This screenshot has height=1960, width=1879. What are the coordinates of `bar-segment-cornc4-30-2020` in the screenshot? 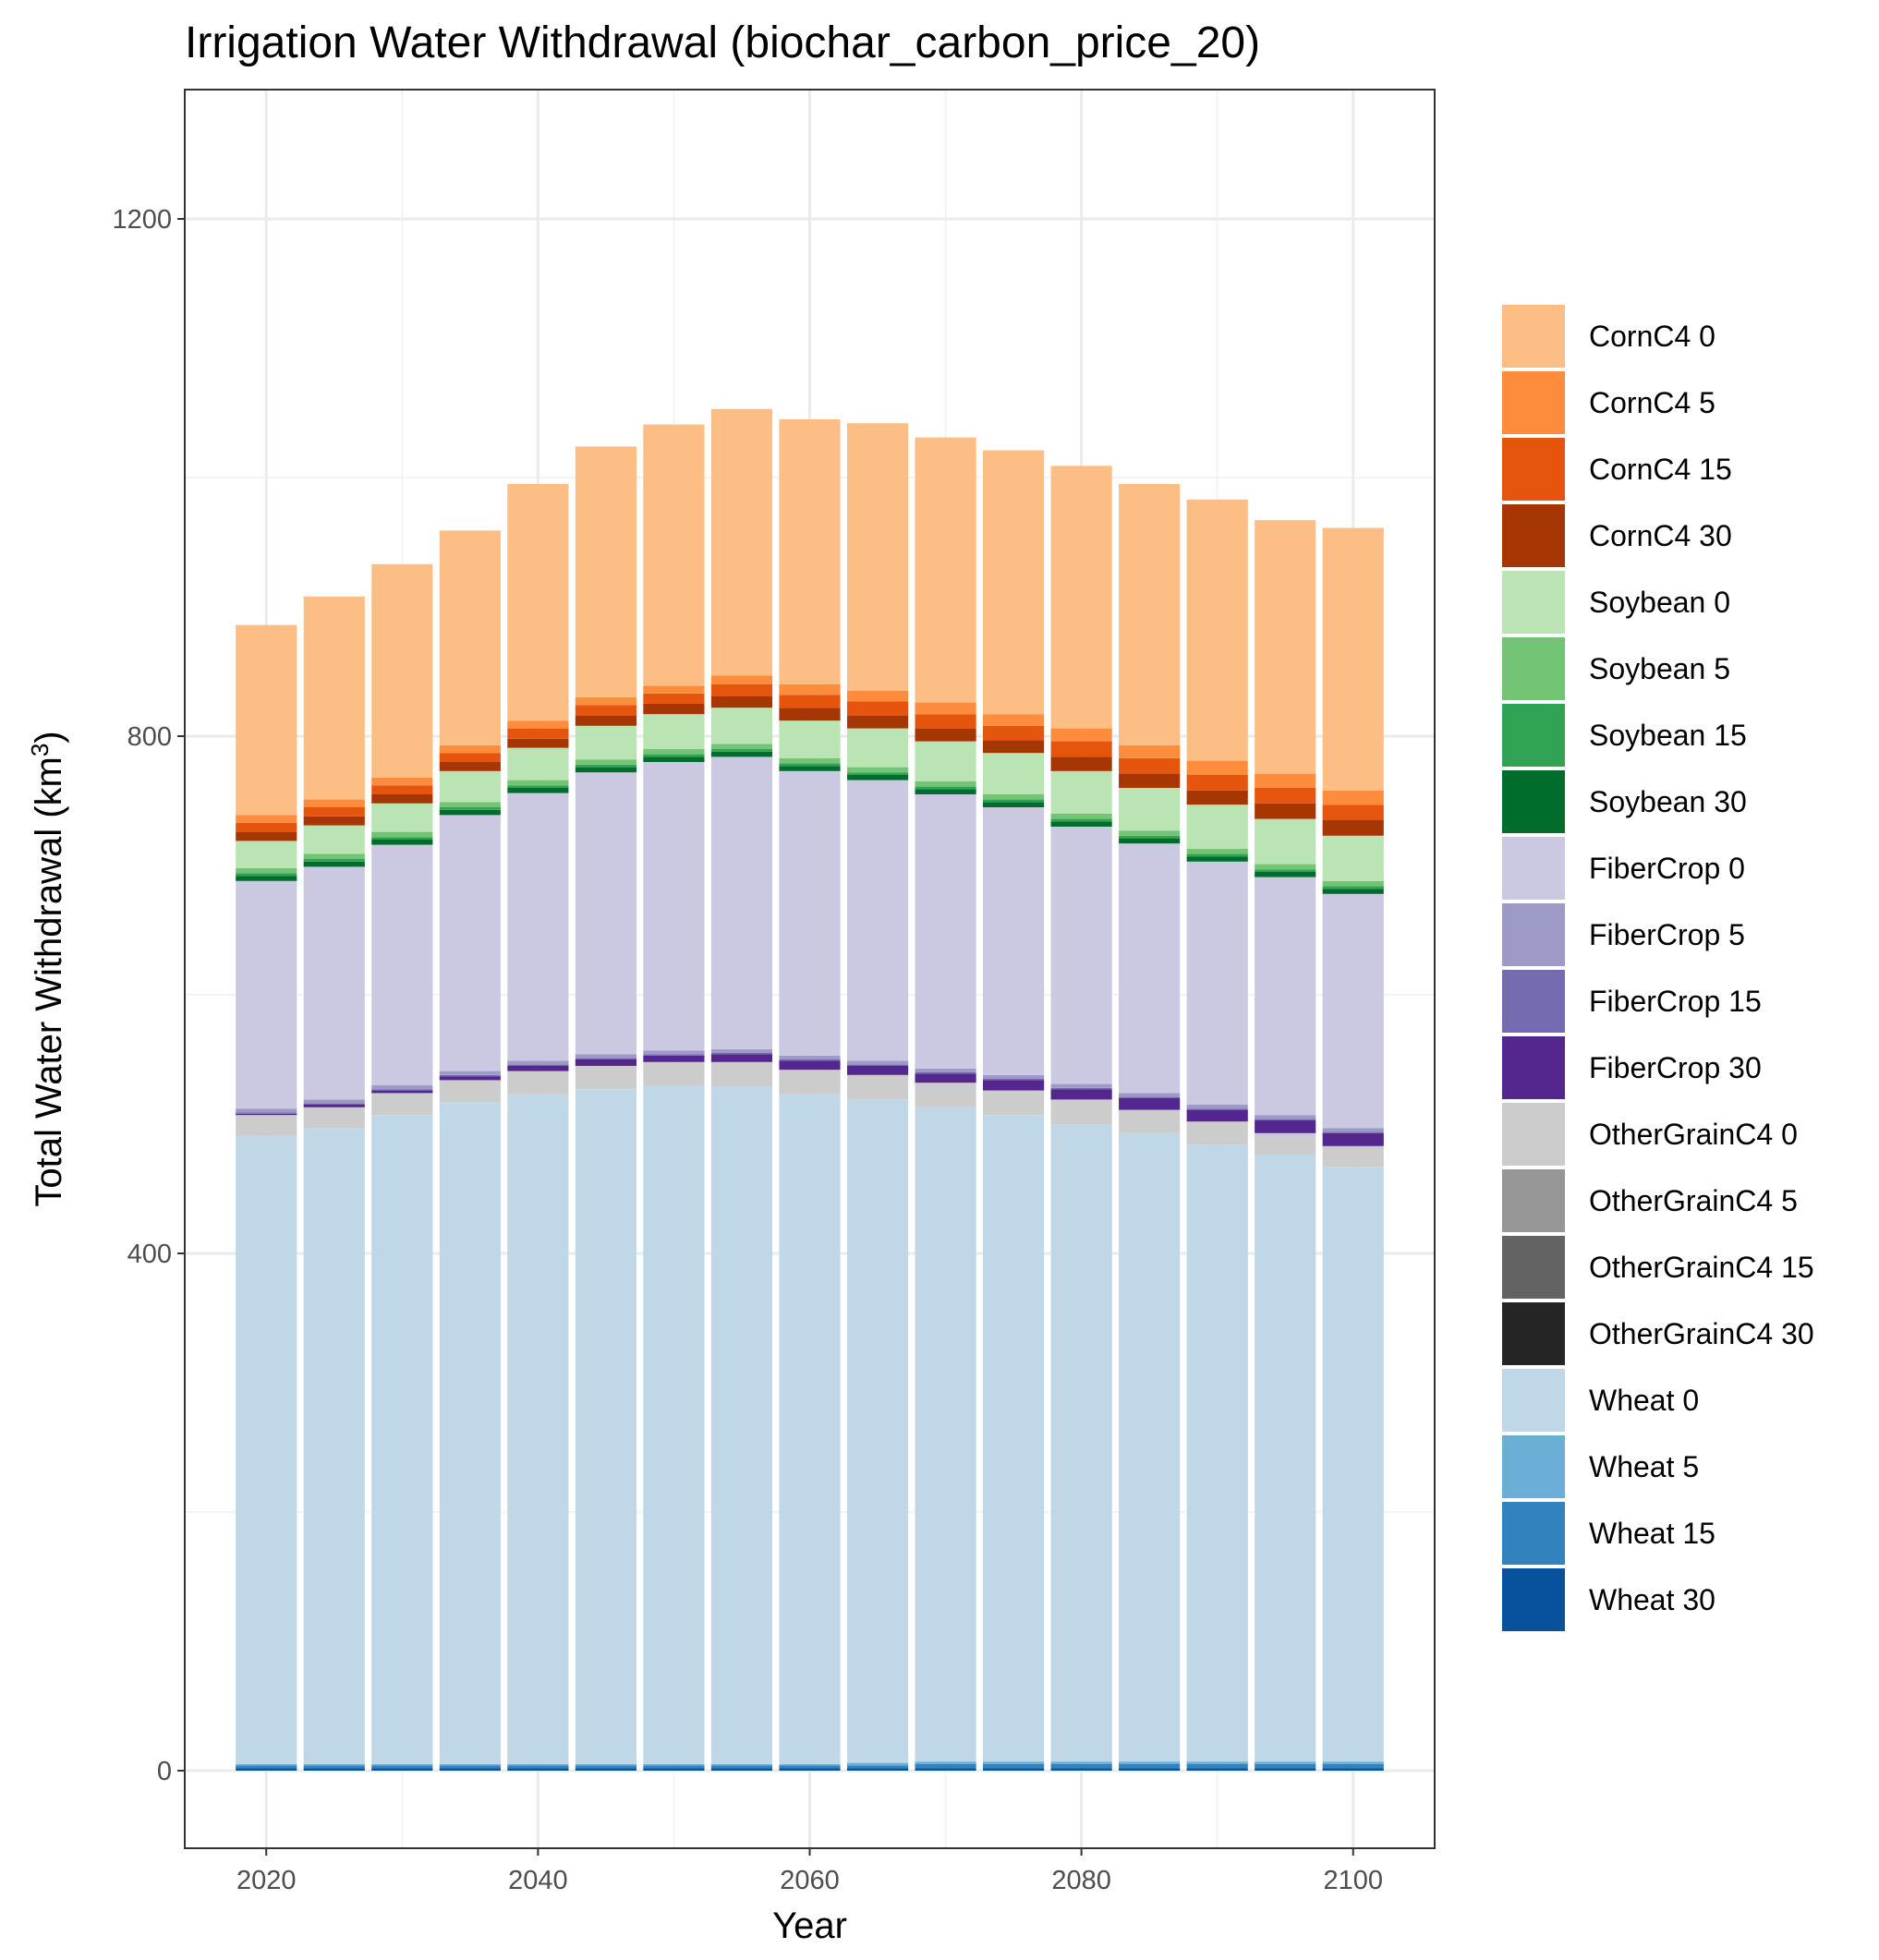 It's located at (266, 836).